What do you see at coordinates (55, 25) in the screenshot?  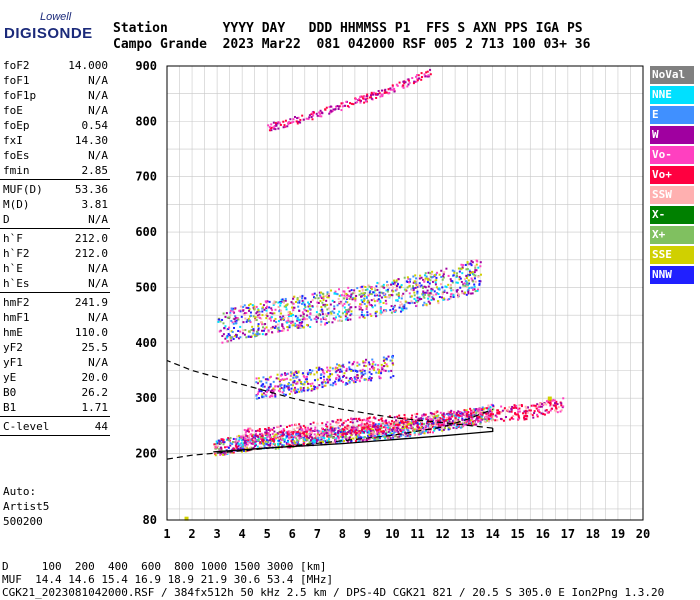 I see `digisonde-logo: Lowell DIGISONDE` at bounding box center [55, 25].